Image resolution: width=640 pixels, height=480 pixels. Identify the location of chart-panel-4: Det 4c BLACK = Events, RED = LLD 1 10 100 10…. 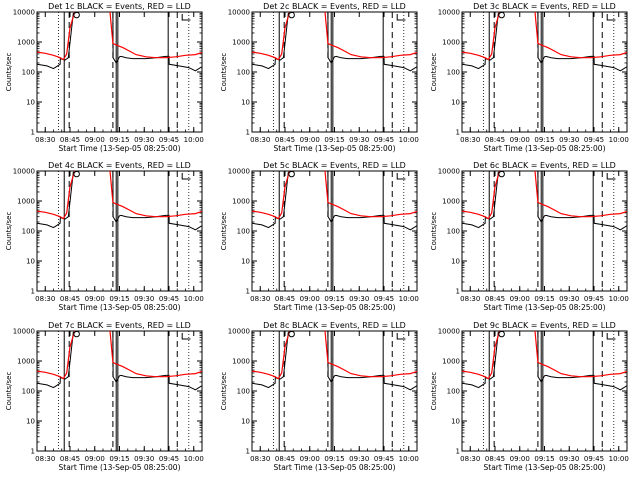
(104, 236).